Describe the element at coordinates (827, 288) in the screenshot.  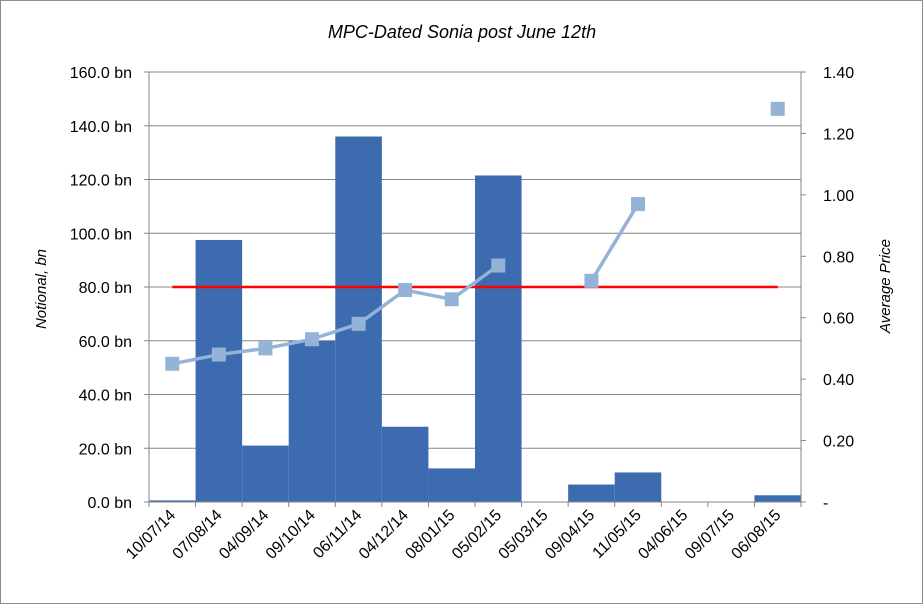
I see `y2-axis-ticks: - 0.20 0.40 0.60 0.80 1.00 1.20 1.40` at that location.